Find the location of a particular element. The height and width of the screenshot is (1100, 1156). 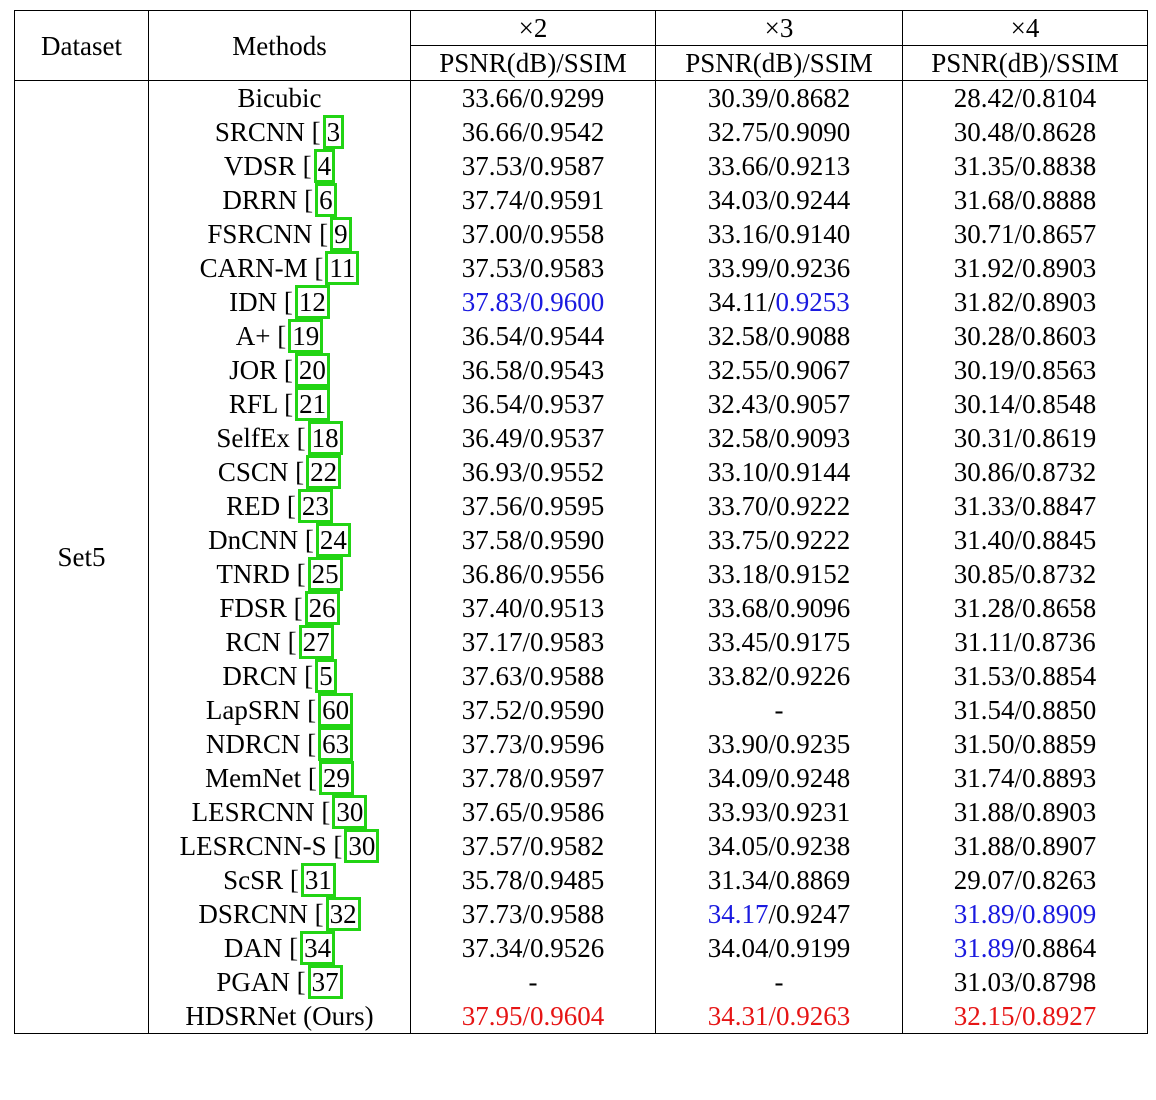

citation-link: 11 is located at coordinates (342, 268).